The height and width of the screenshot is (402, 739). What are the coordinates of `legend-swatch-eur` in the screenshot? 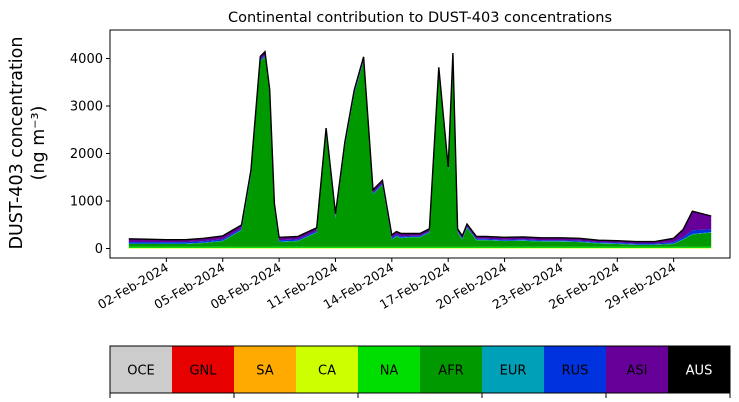 It's located at (513, 369).